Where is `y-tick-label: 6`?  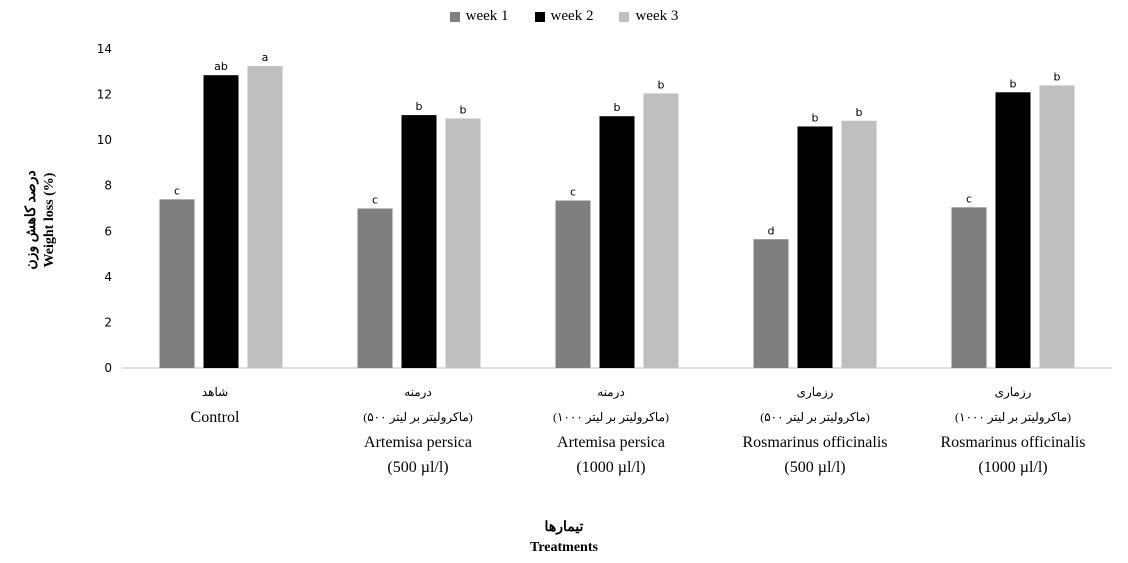
y-tick-label: 6 is located at coordinates (108, 231).